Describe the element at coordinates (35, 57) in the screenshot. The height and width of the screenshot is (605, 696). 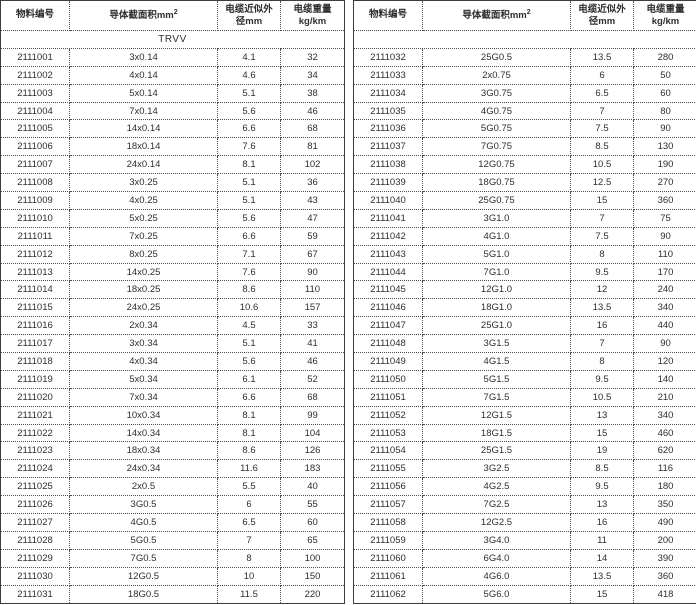
I see `cell-material-id: 2111001` at that location.